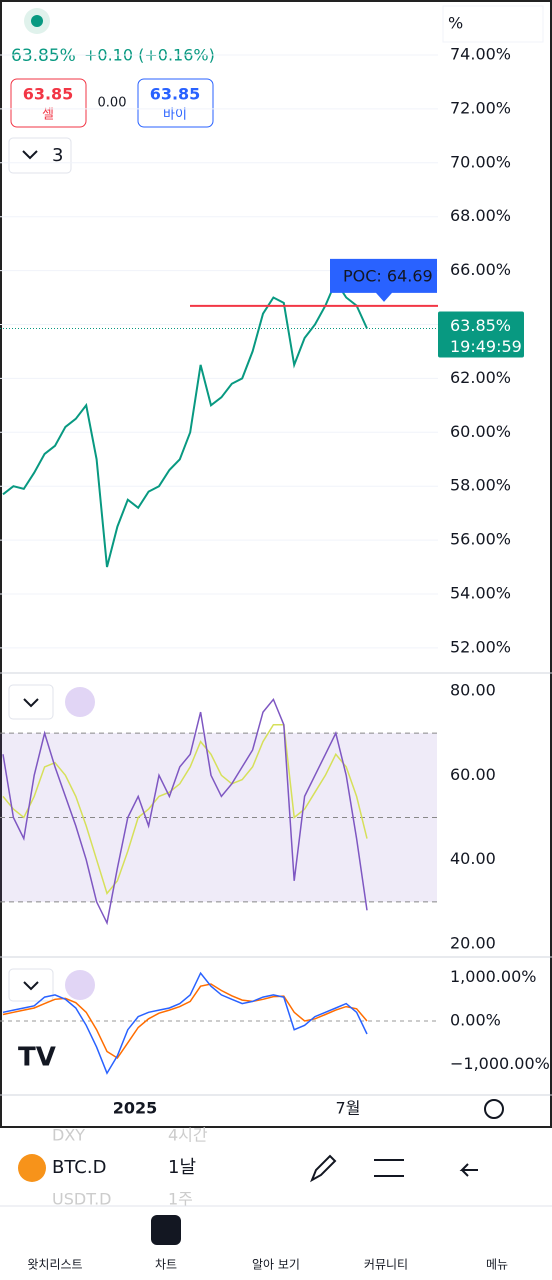  I want to click on header-price: 63.85%, so click(43, 56).